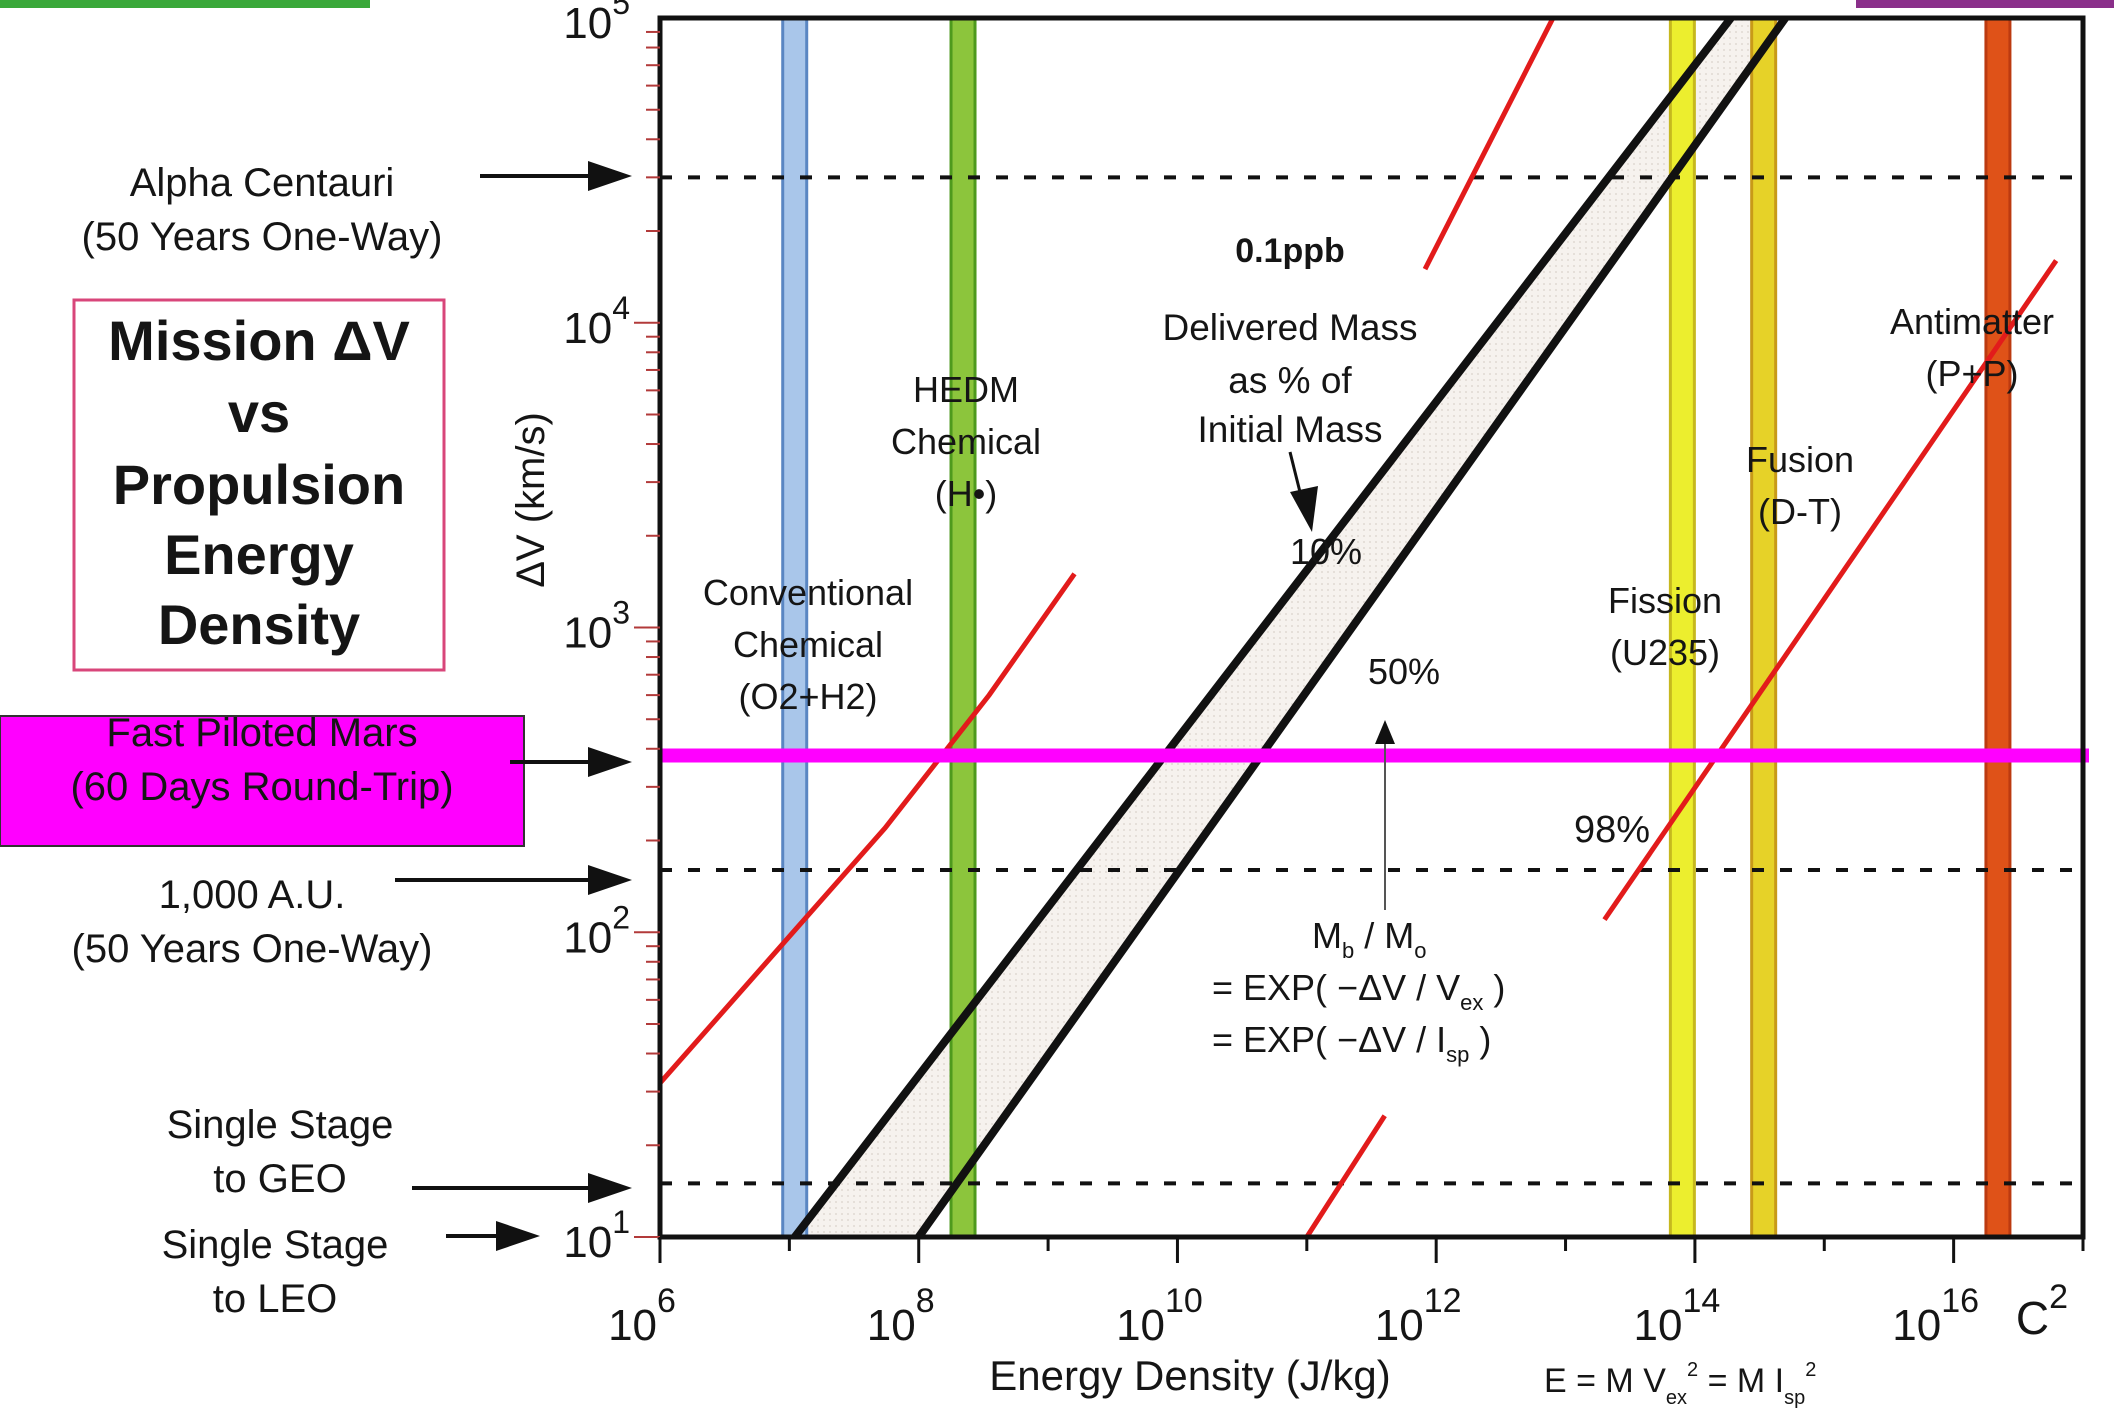 The image size is (2114, 1413). What do you see at coordinates (259, 624) in the screenshot?
I see `title-line-5: Density` at bounding box center [259, 624].